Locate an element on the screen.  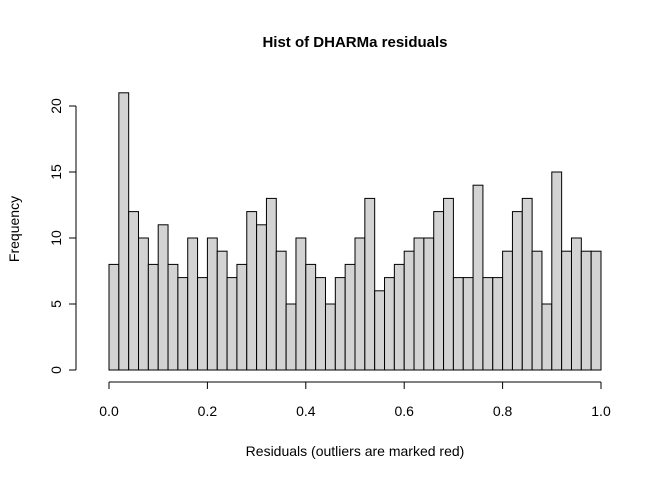
x-axis-label: Residuals (outliers are marked red) is located at coordinates (355, 451).